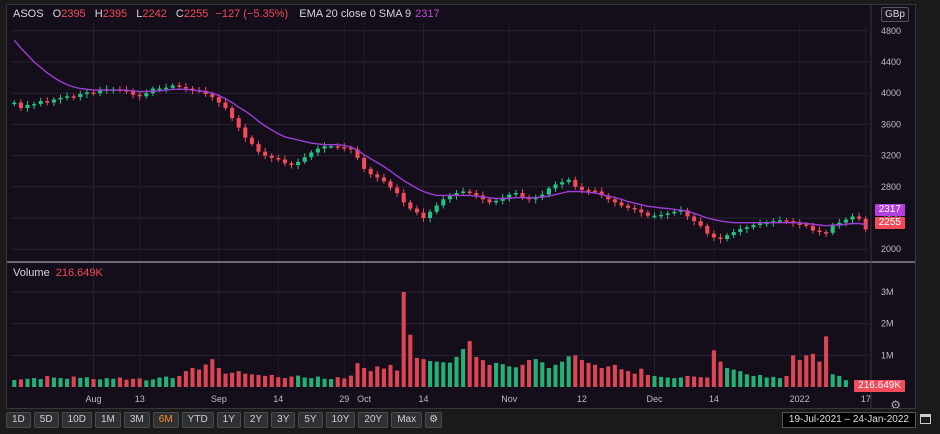 The height and width of the screenshot is (434, 940). Describe the element at coordinates (46, 420) in the screenshot. I see `timeframe-button-5d: 5D` at that location.